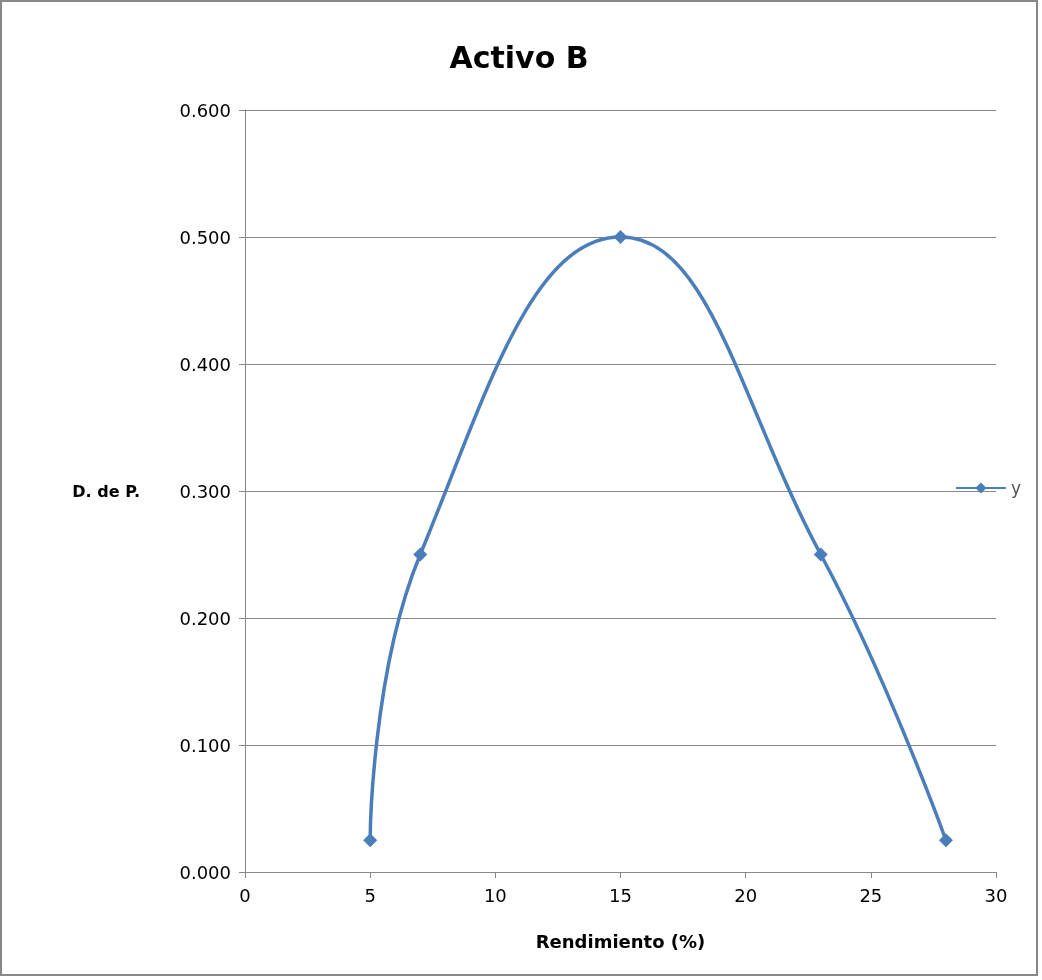 This screenshot has width=1042, height=980. I want to click on y-tick-label: 0.400, so click(205, 364).